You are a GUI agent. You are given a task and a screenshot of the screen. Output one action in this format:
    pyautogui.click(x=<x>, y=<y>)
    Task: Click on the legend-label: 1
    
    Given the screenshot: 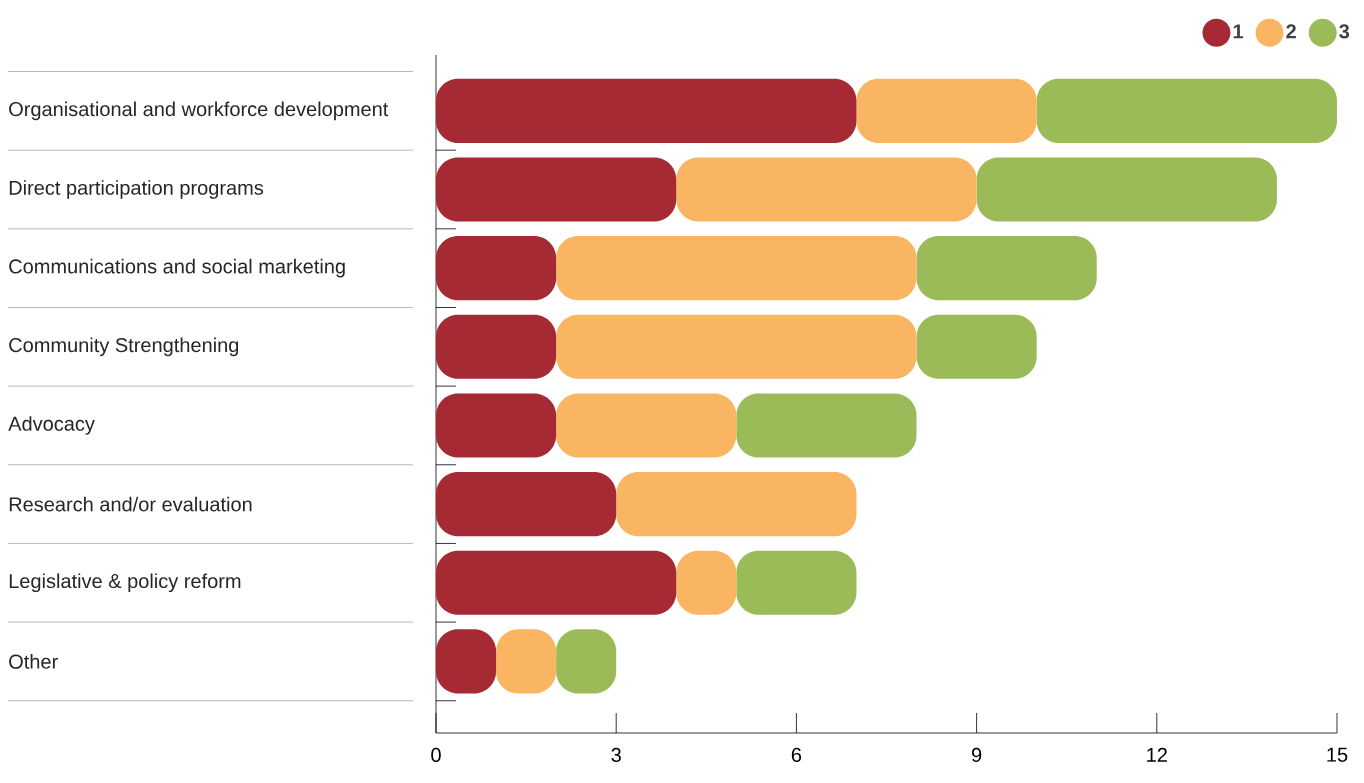 What is the action you would take?
    pyautogui.click(x=1238, y=31)
    